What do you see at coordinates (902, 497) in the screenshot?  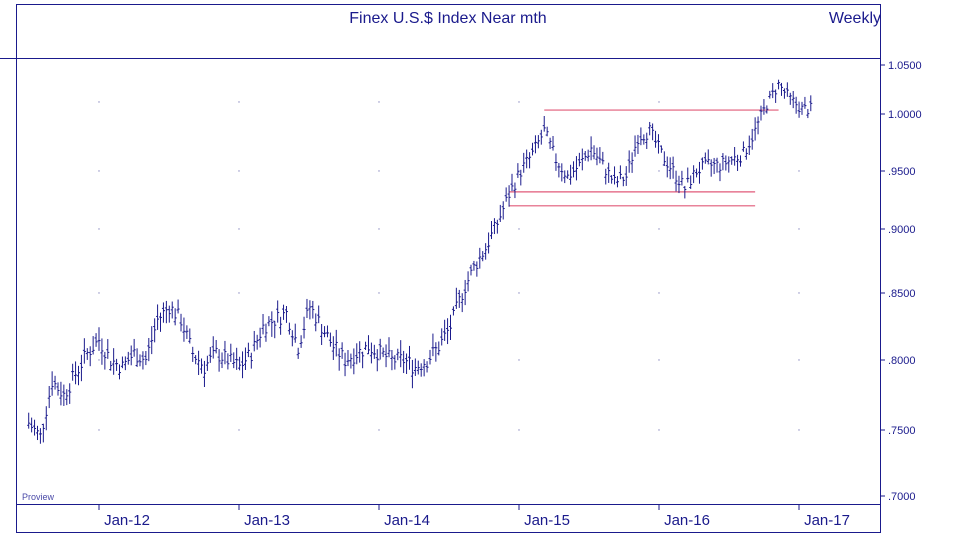 I see `y-tick-label: .7000` at bounding box center [902, 497].